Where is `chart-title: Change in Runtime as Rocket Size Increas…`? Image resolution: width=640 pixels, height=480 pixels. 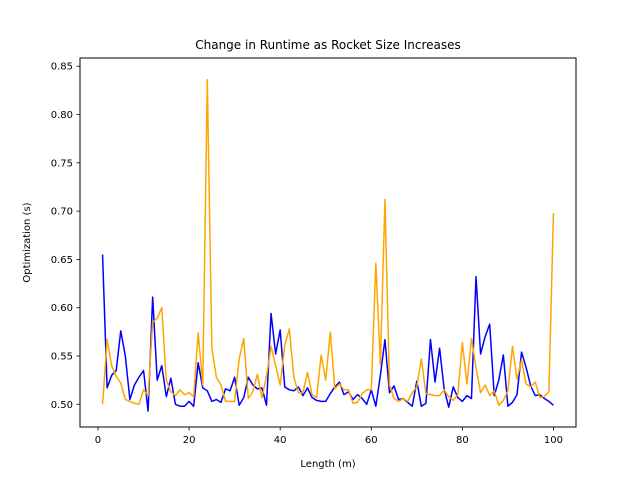 chart-title: Change in Runtime as Rocket Size Increas… is located at coordinates (328, 45).